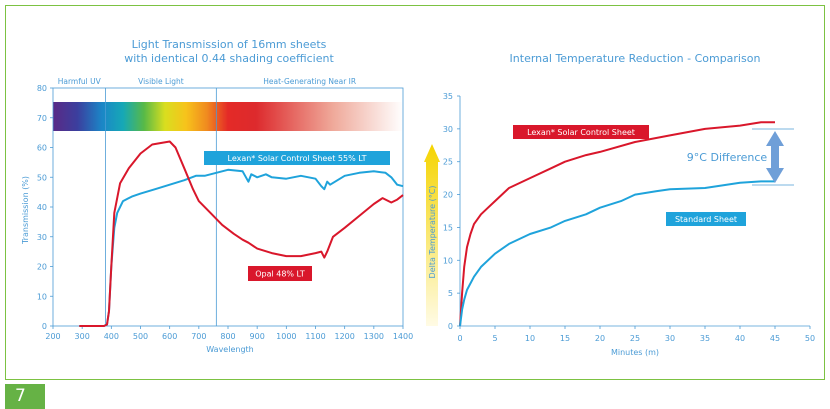 Image resolution: width=830 pixels, height=409 pixels. What do you see at coordinates (82, 336) in the screenshot?
I see `left-x-tick-label: 300` at bounding box center [82, 336].